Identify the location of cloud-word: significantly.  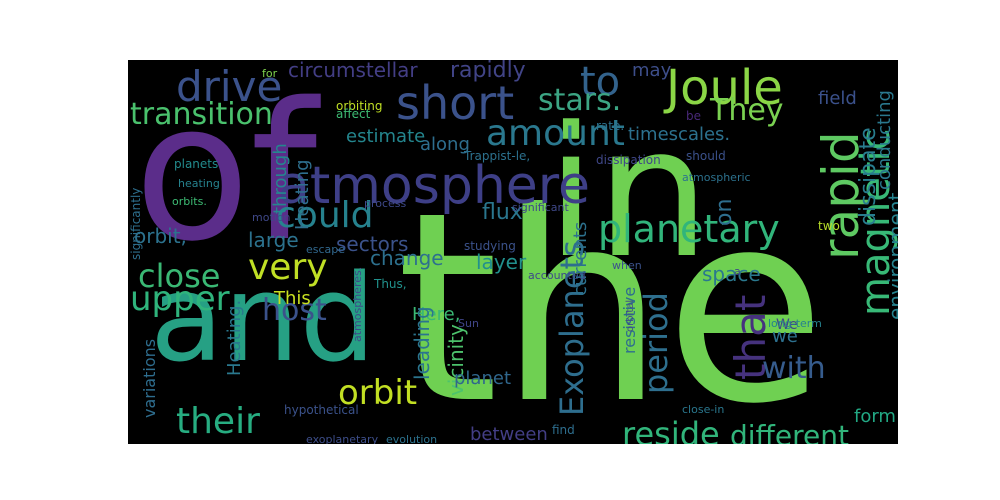
(136, 223).